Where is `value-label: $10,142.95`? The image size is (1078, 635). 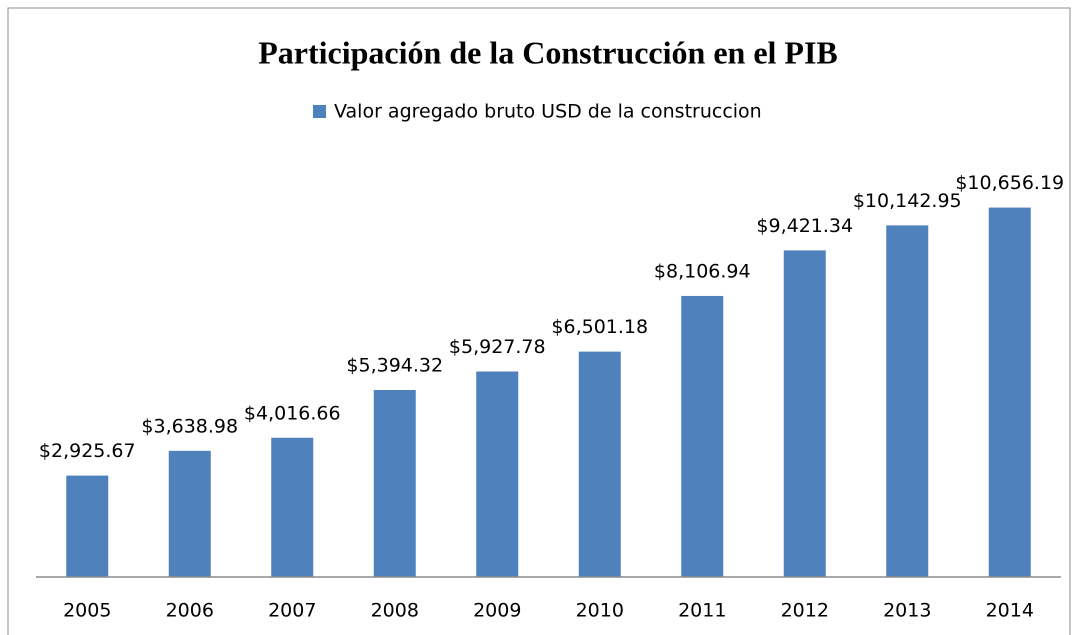 value-label: $10,142.95 is located at coordinates (907, 201).